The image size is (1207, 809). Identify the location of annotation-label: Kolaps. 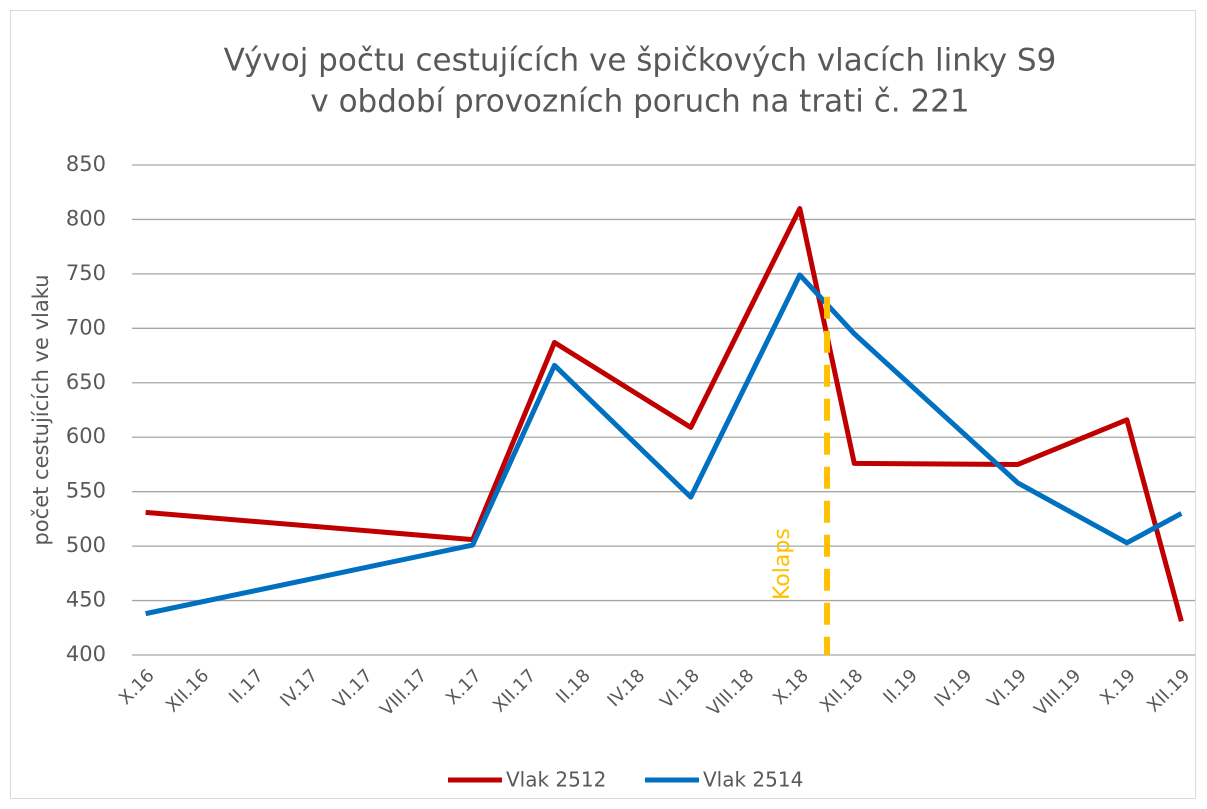
(782, 564).